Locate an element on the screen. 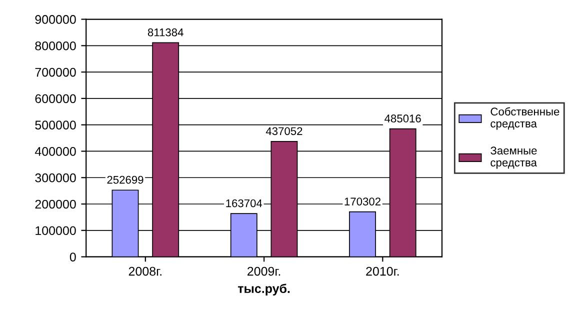 This screenshot has height=321, width=574. x-tick-label: 2010г. is located at coordinates (382, 271).